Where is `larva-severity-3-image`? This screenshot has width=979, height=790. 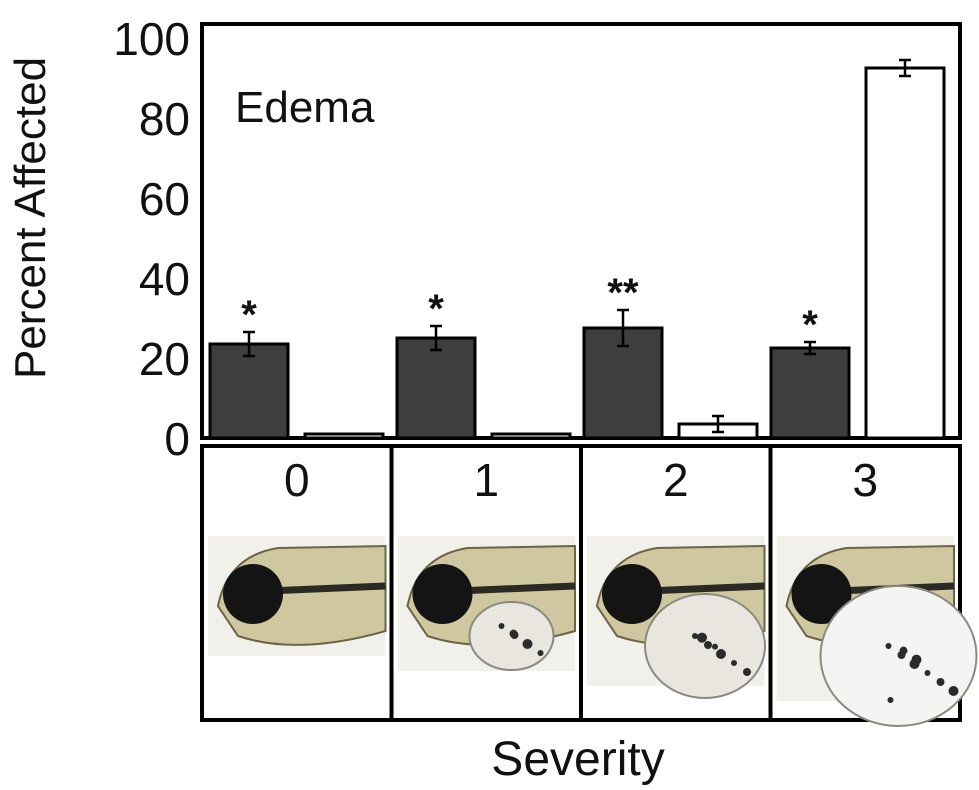 larva-severity-3-image is located at coordinates (877, 631).